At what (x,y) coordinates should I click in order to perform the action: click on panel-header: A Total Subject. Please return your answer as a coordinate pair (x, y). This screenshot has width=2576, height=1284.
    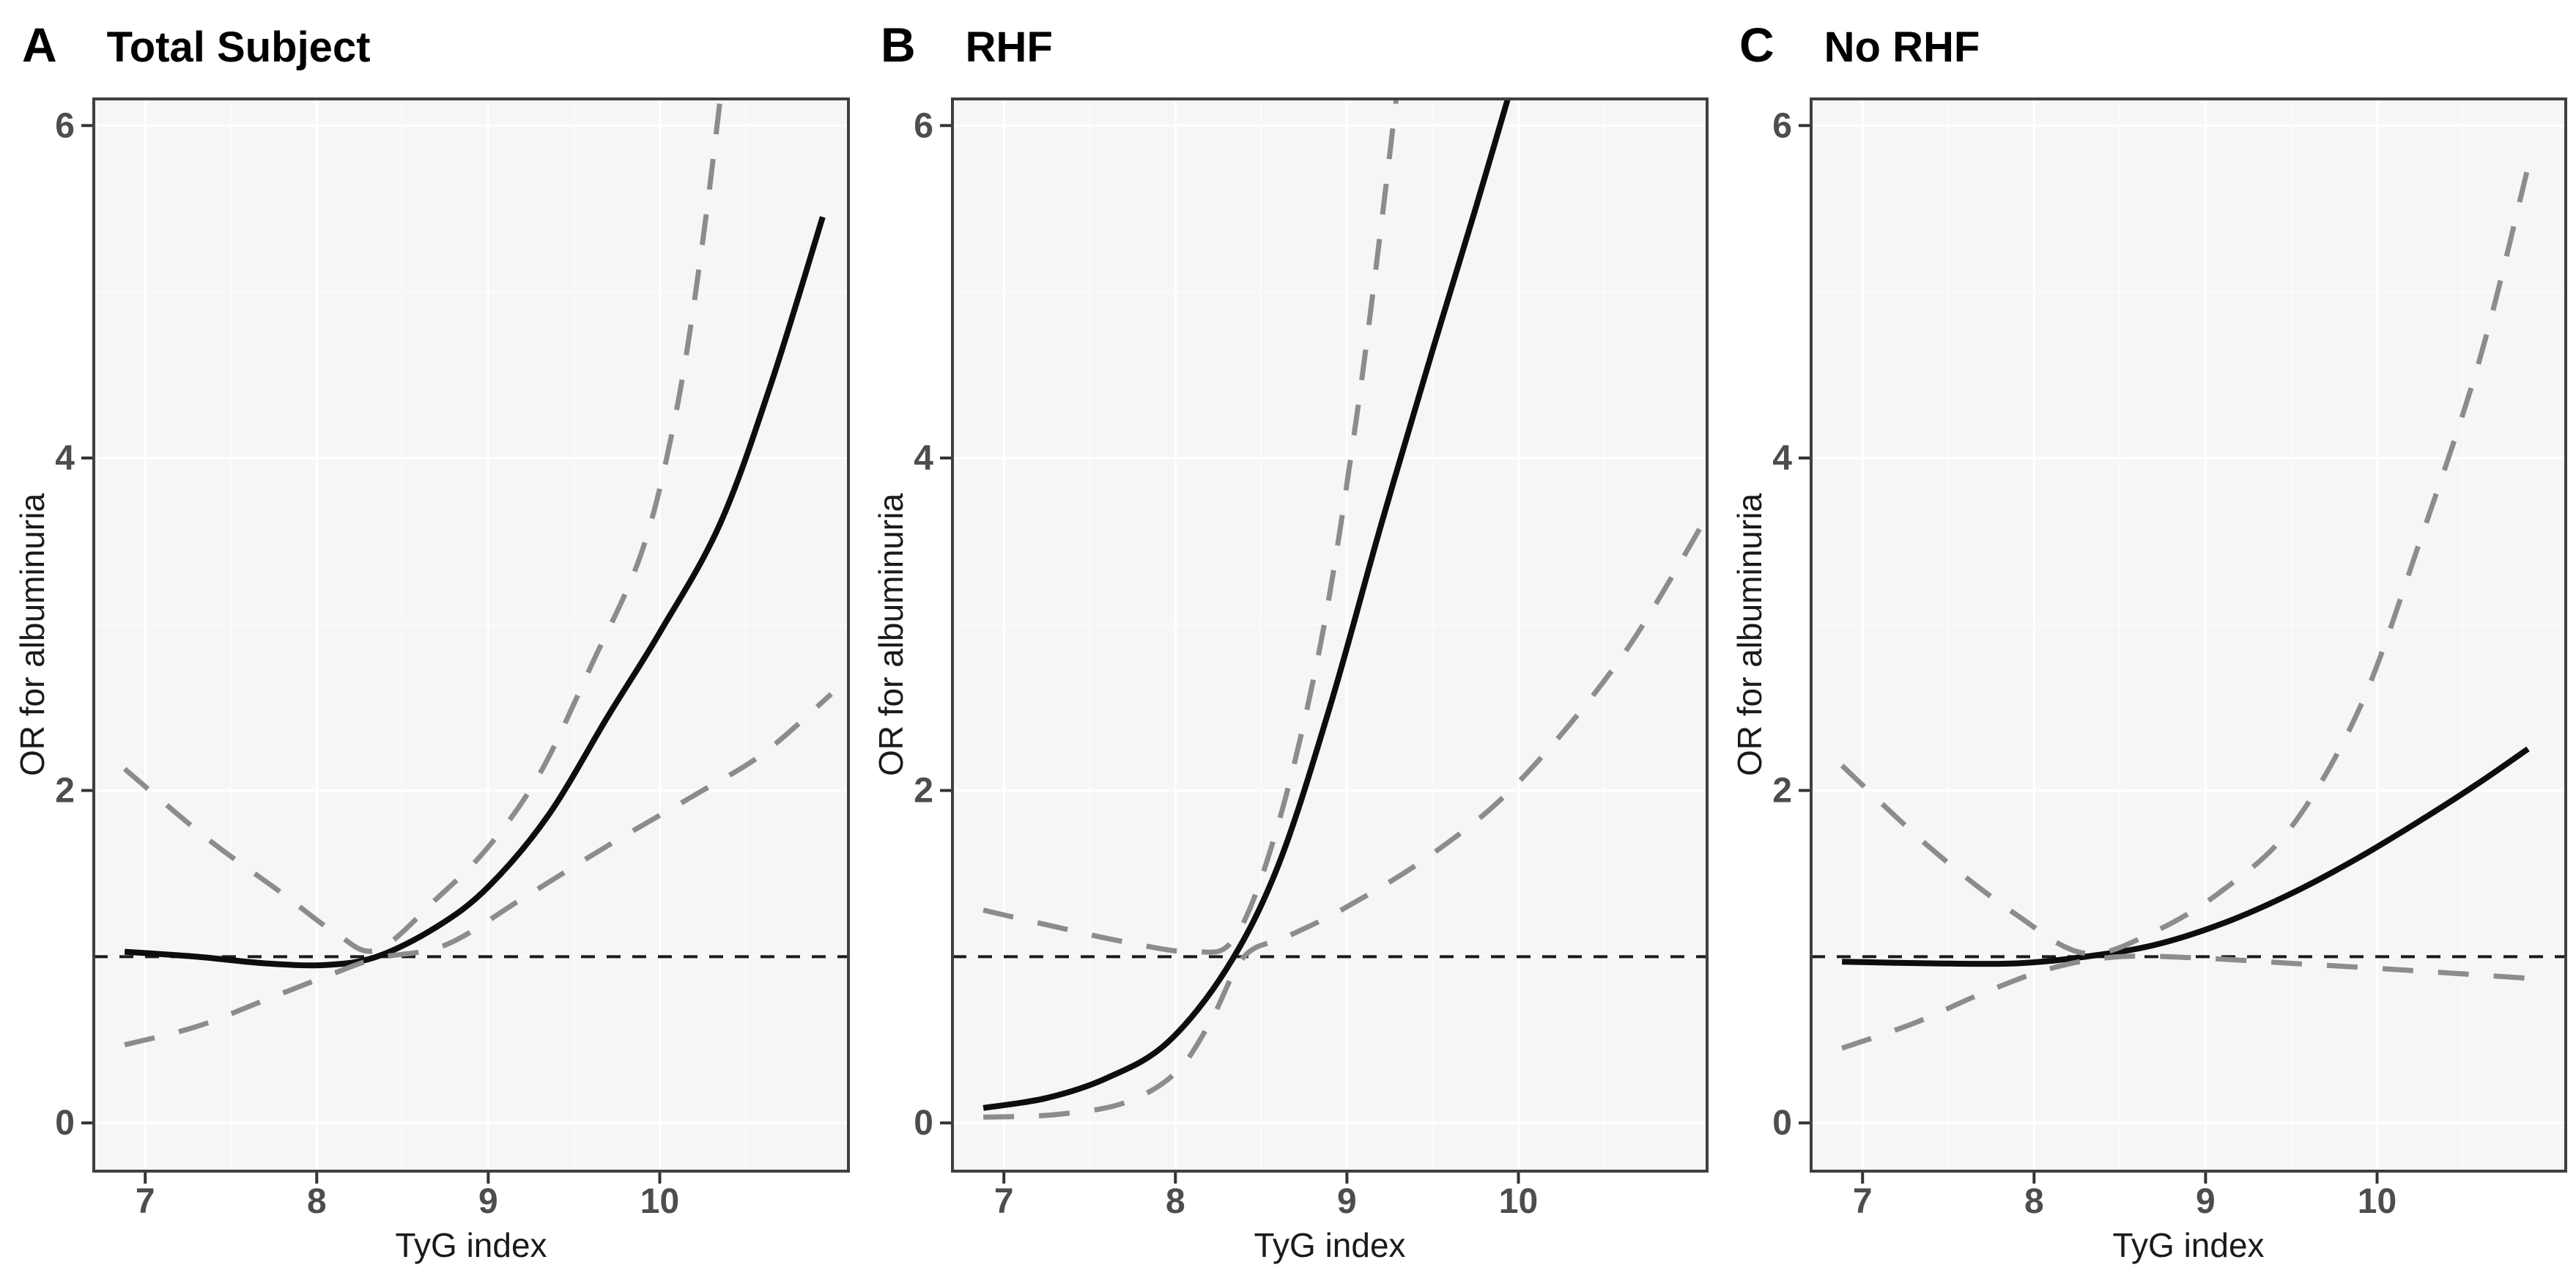
    Looking at the image, I should click on (196, 45).